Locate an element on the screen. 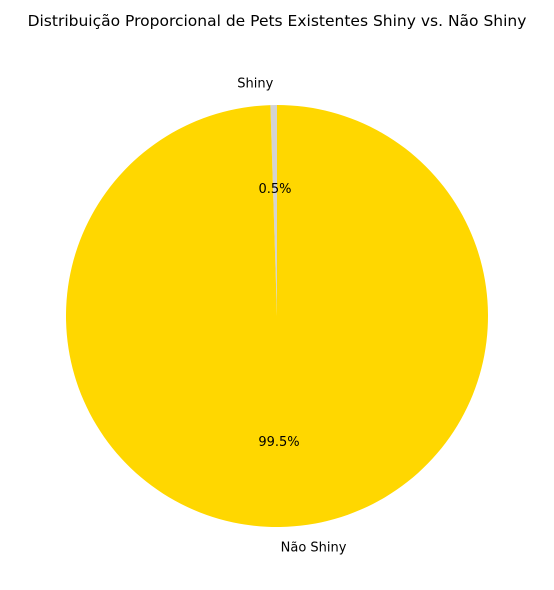 This screenshot has width=554, height=590. slice-pct-label-0: 0.5% is located at coordinates (274, 189).